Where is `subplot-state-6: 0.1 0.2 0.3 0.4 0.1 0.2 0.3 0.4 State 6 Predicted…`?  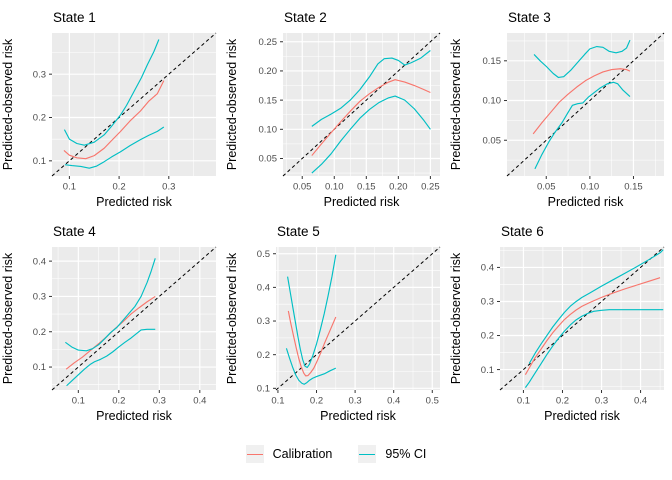 subplot-state-6: 0.1 0.2 0.3 0.4 0.1 0.2 0.3 0.4 State 6 Predicted… is located at coordinates (560, 321).